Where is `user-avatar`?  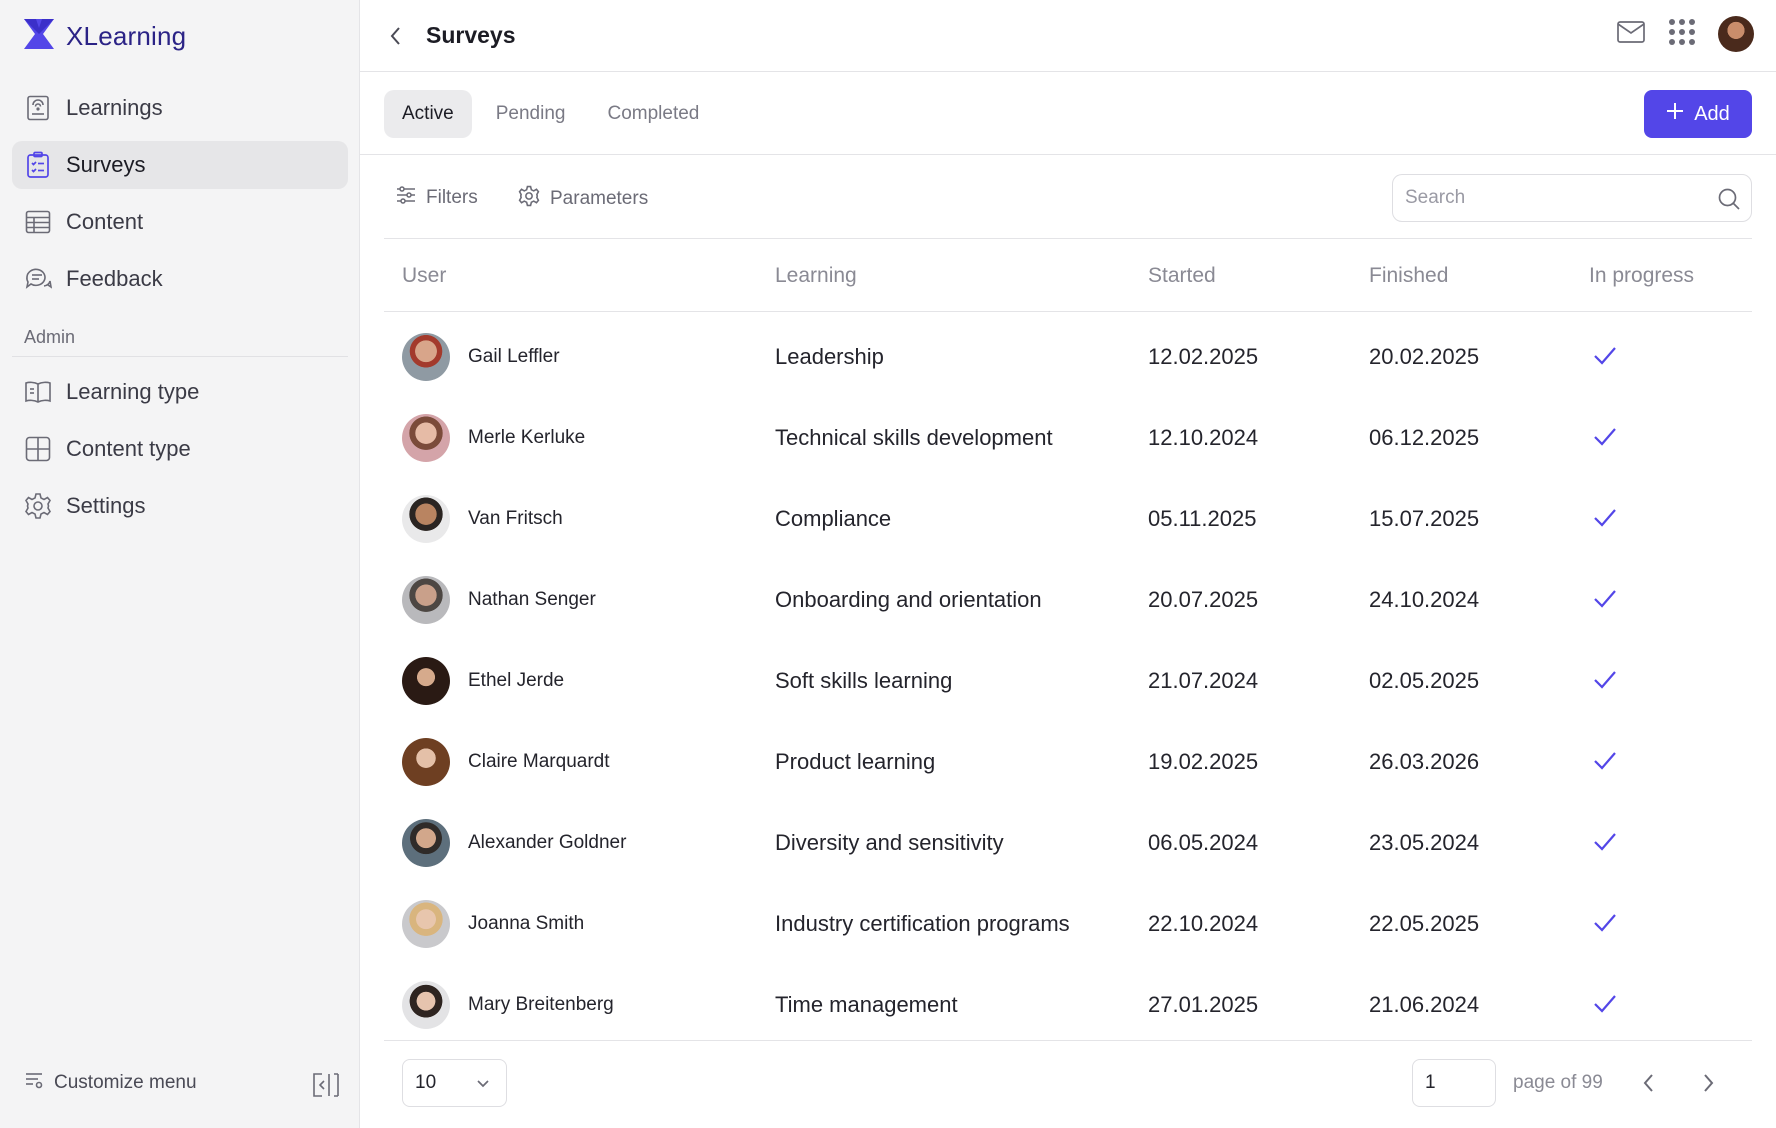
user-avatar is located at coordinates (1736, 34).